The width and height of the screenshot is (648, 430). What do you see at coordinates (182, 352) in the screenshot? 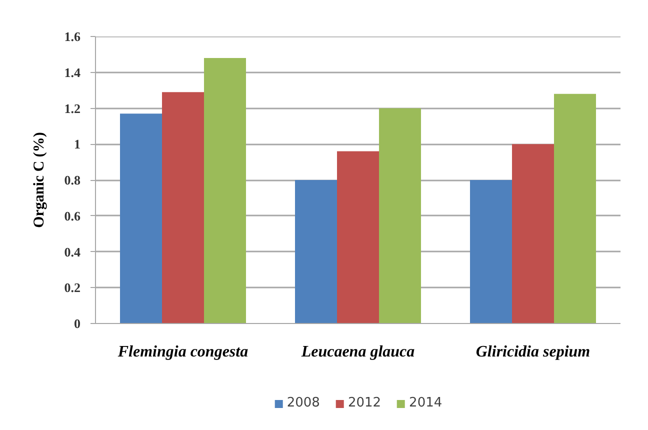
I see `x-tick-label: Flemingia congesta` at bounding box center [182, 352].